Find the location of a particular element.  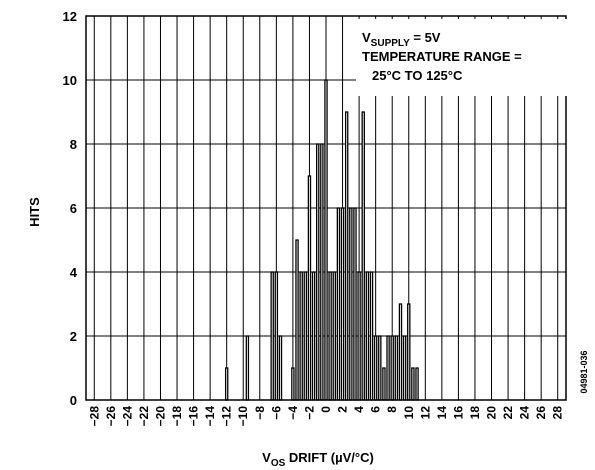

x-tick-label: −6 is located at coordinates (276, 413).